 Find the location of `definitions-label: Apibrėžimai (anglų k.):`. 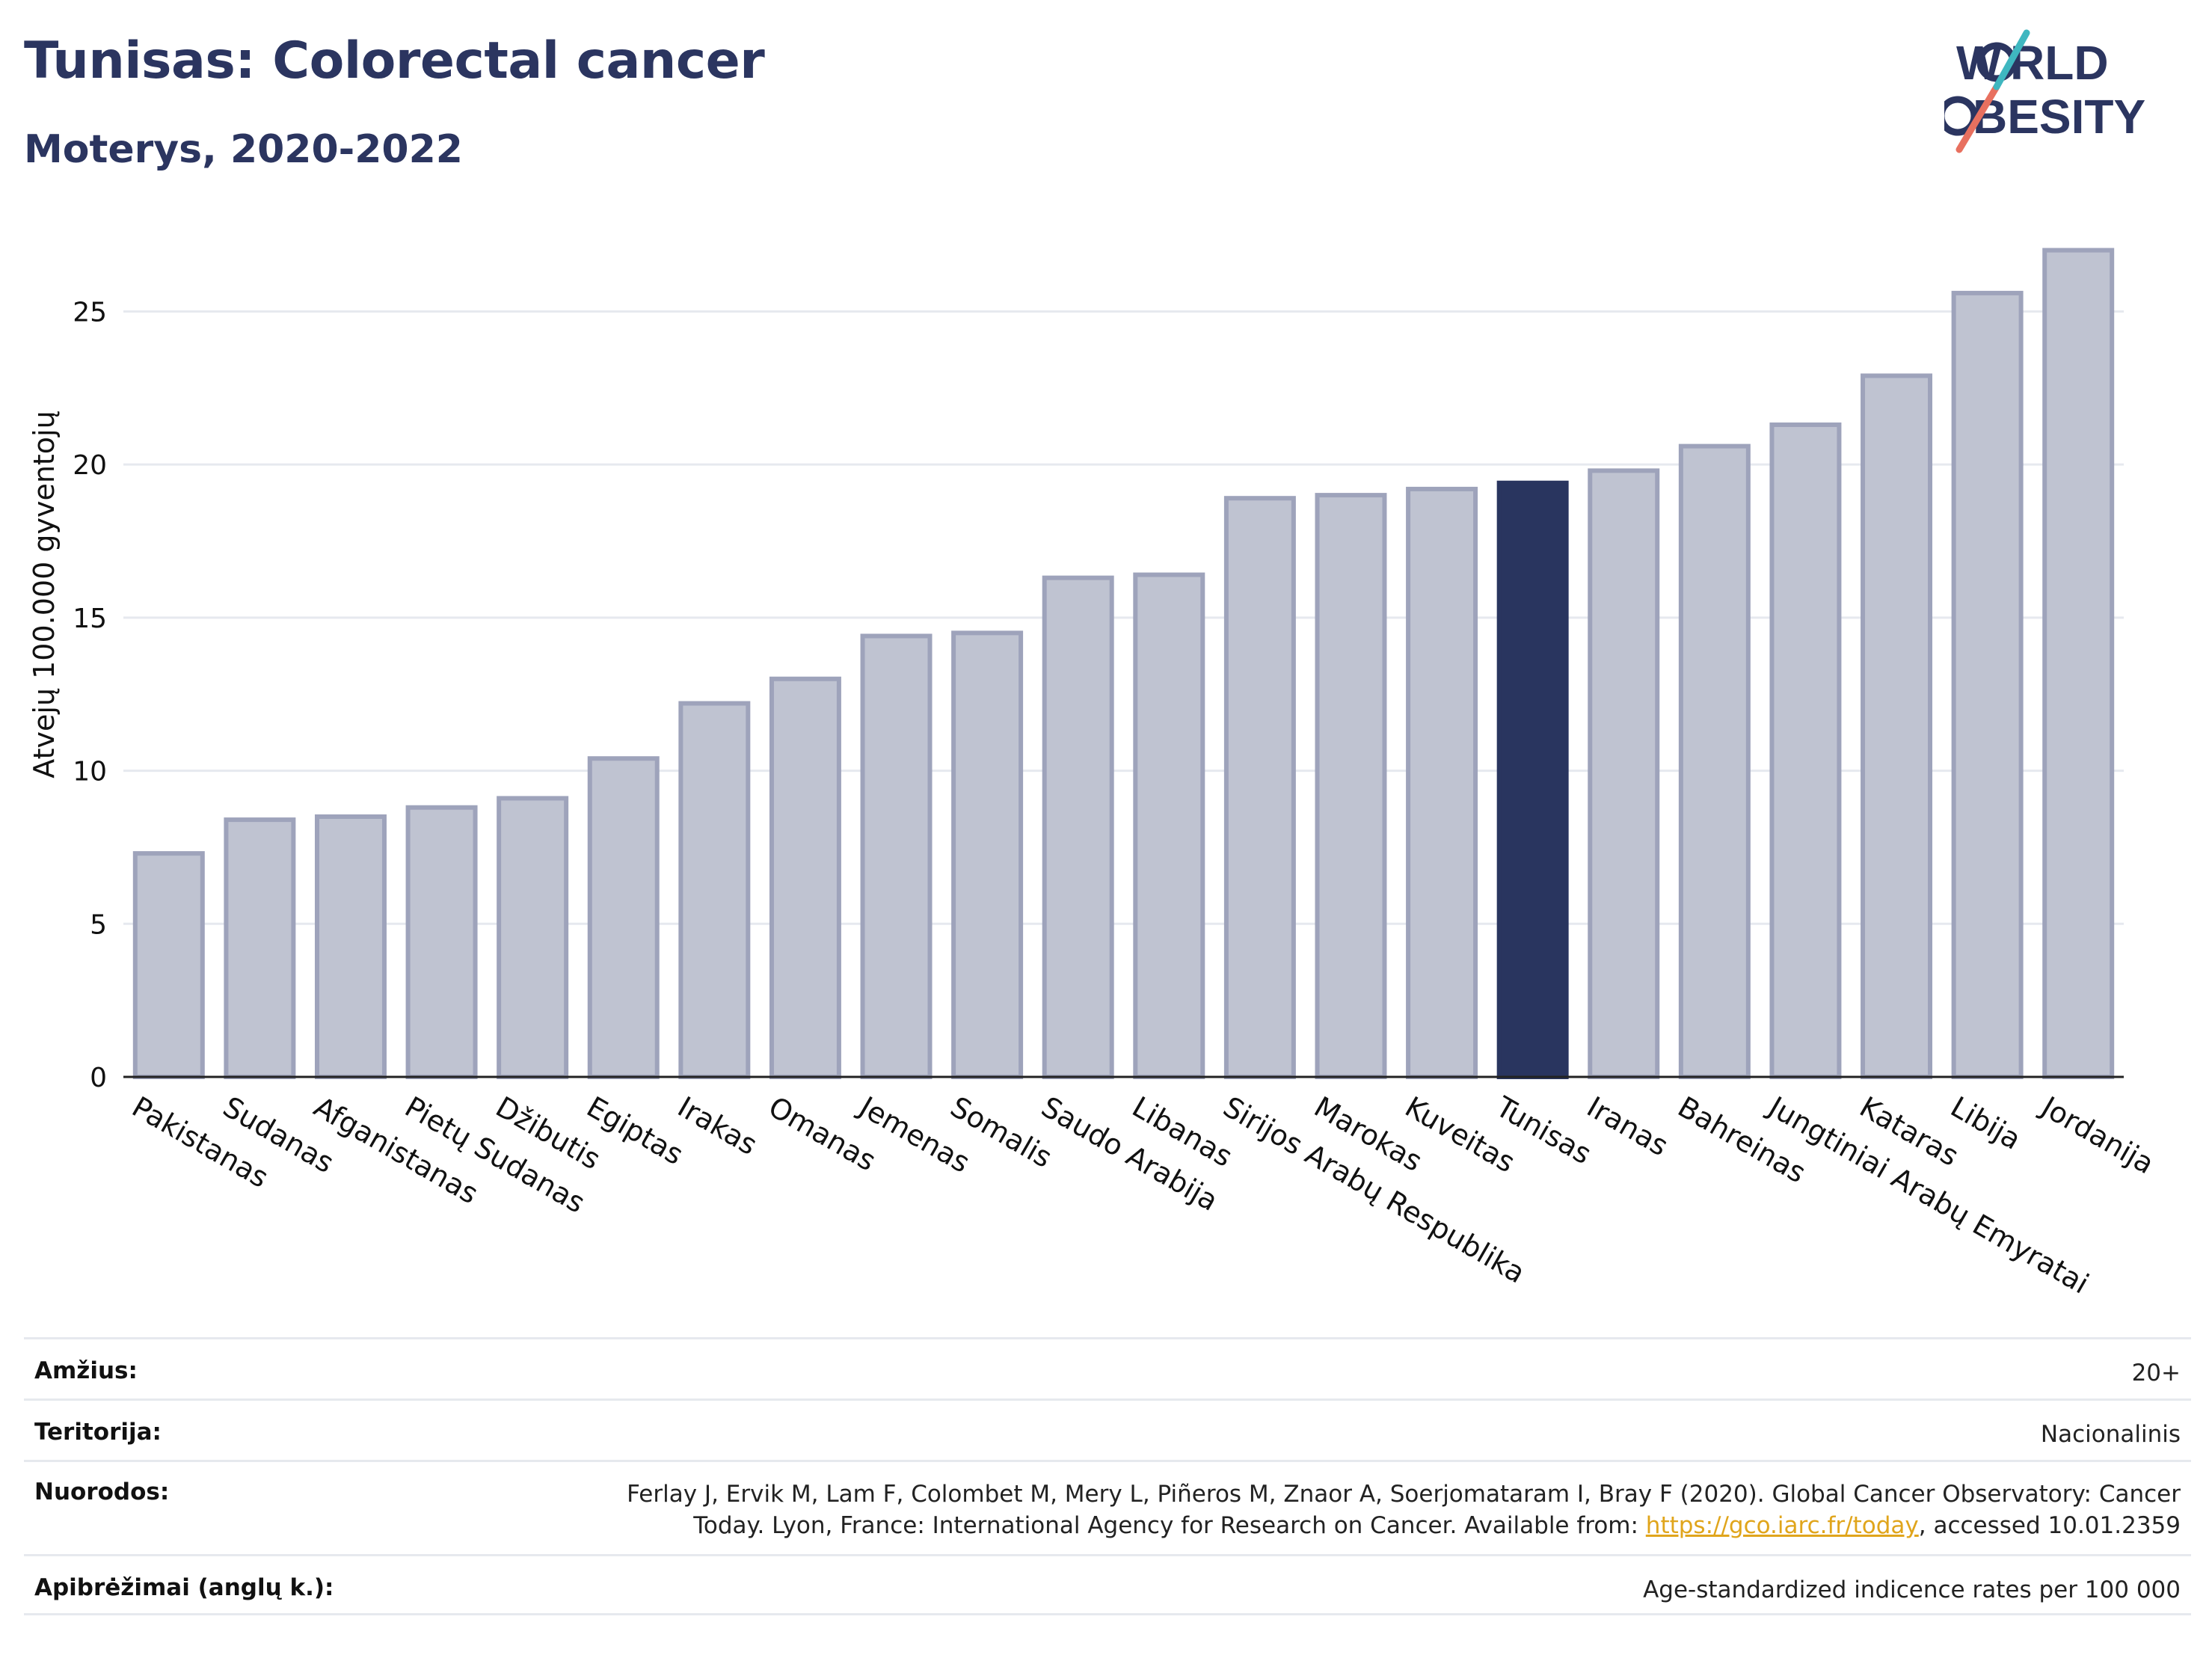

definitions-label: Apibrėžimai (anglų k.): is located at coordinates (184, 1587).